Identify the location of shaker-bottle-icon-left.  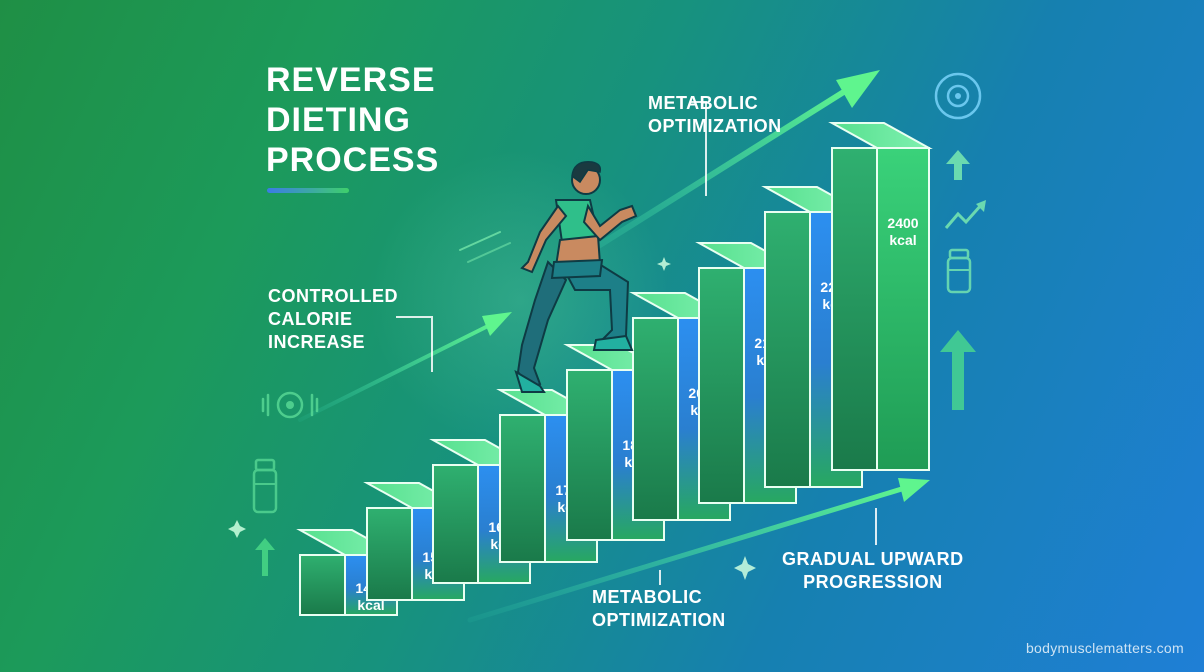
(265, 486).